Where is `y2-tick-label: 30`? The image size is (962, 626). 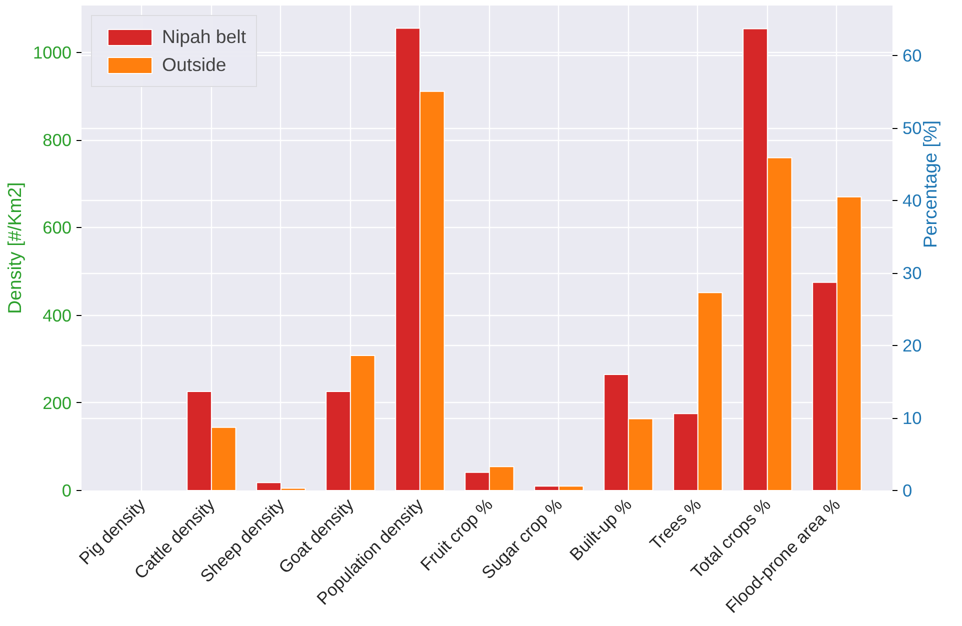 y2-tick-label: 30 is located at coordinates (912, 273).